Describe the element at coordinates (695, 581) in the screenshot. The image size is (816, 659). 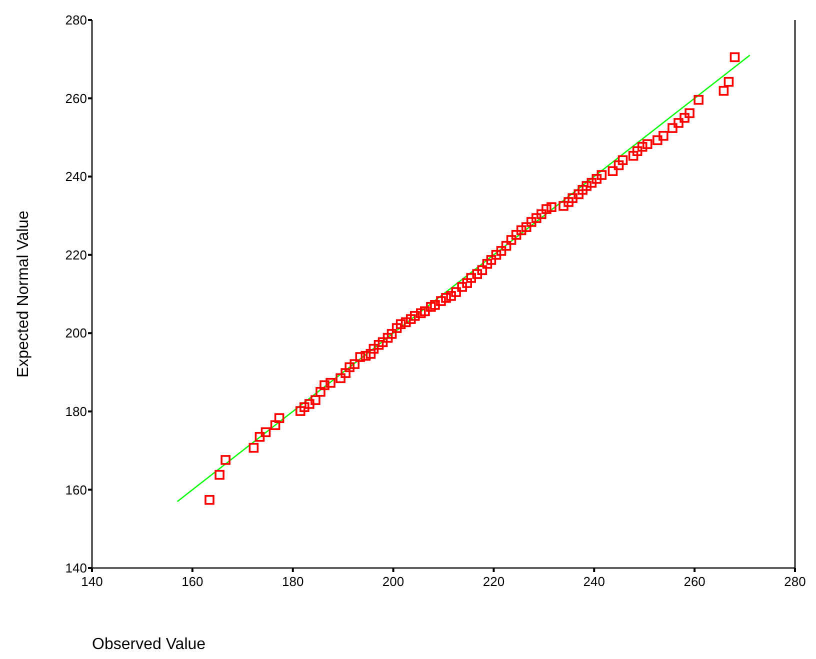
I see `x-tick-label: 260` at that location.